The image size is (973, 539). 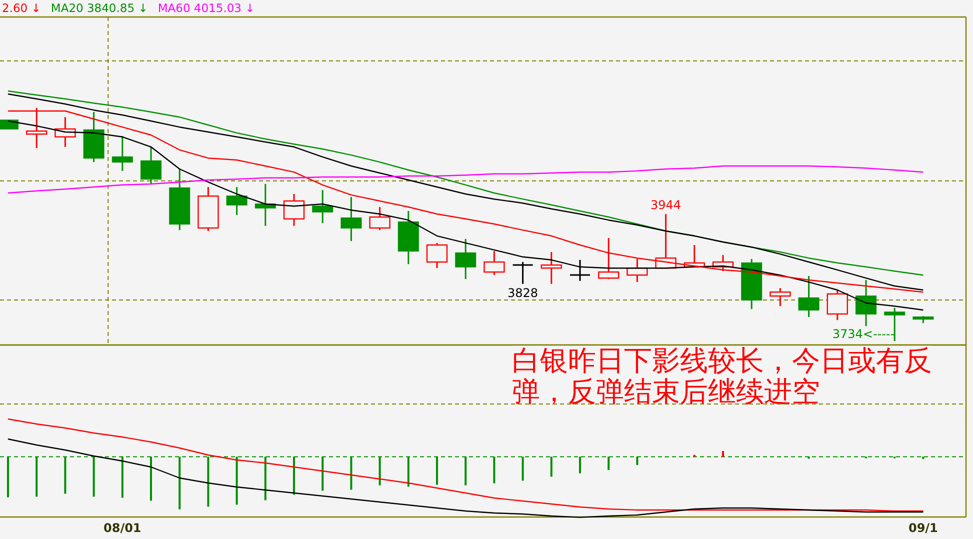 I want to click on x-tick-label: 08/01, so click(x=123, y=528).